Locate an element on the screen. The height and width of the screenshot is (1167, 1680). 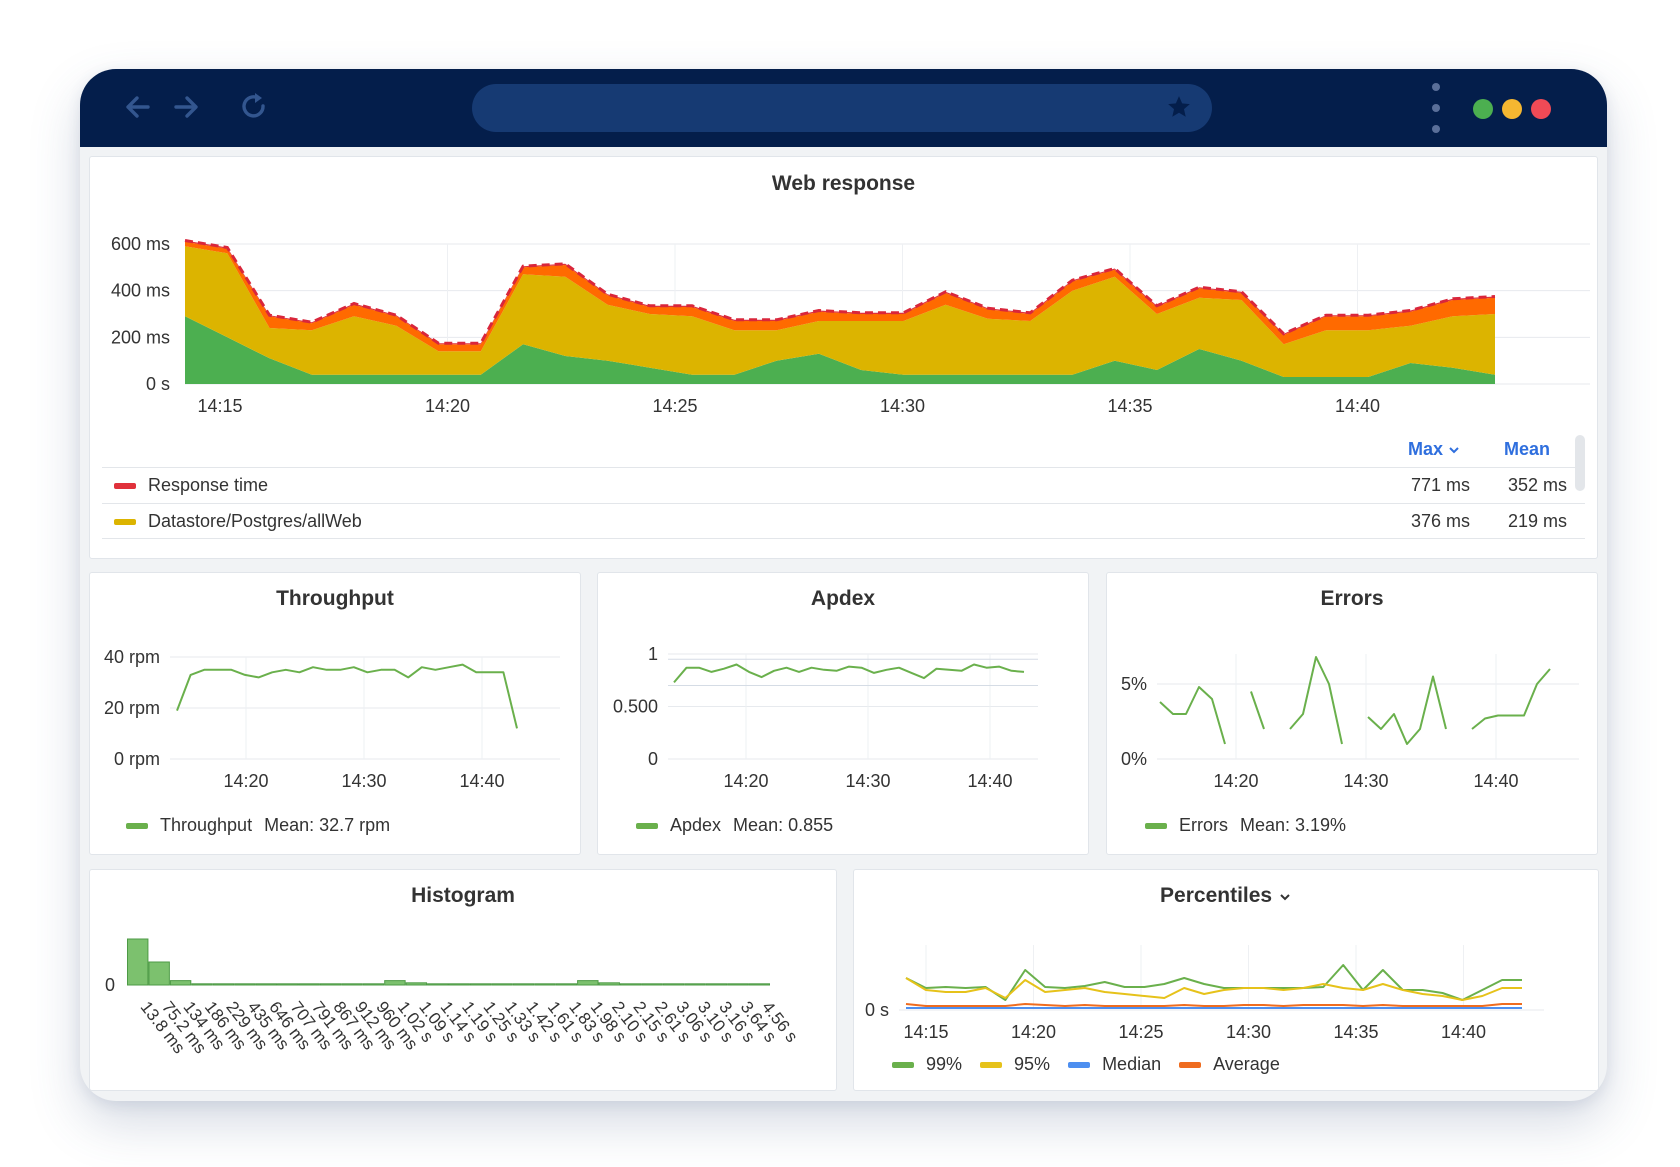
legend-name: Response time is located at coordinates (208, 485).